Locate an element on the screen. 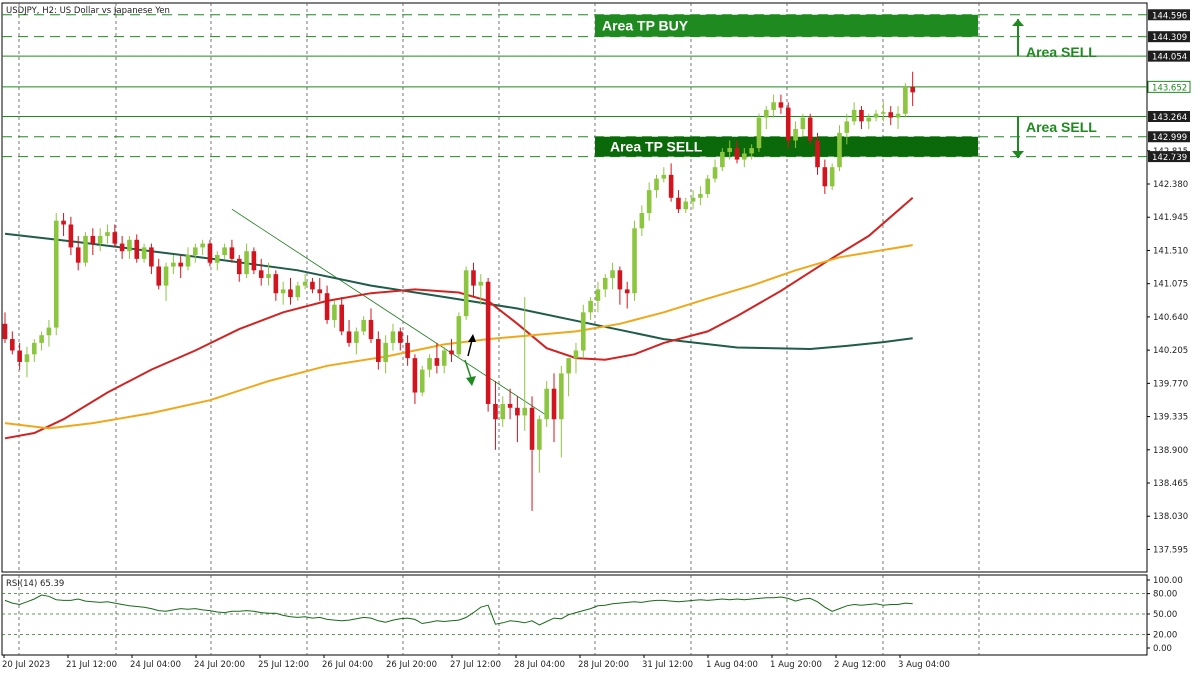 The image size is (1200, 679). x-tick-label: 31 Jul 12:00 is located at coordinates (667, 665).